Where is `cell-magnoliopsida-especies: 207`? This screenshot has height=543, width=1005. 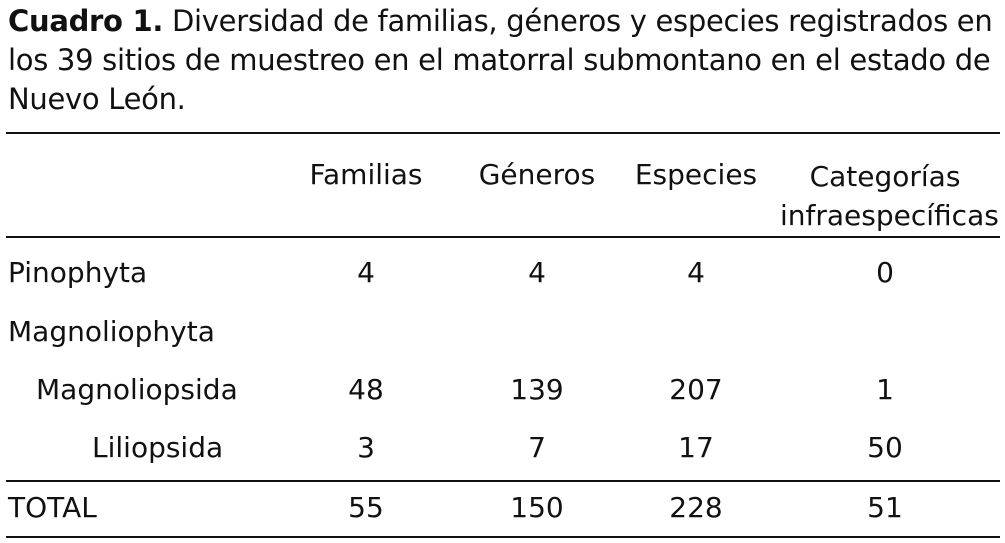 cell-magnoliopsida-especies: 207 is located at coordinates (696, 389).